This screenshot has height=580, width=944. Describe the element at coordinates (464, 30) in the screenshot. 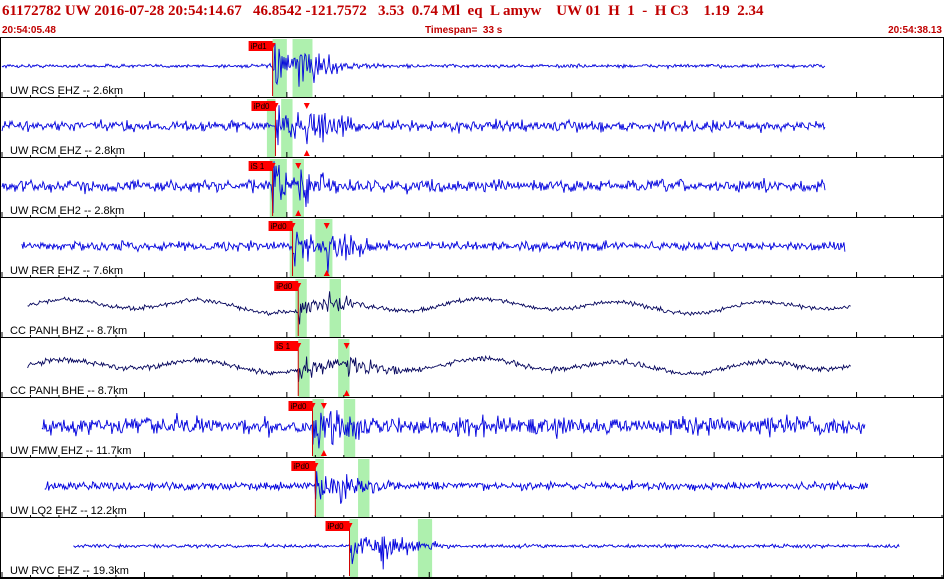

I see `timespan: Timespan= 33 s` at that location.